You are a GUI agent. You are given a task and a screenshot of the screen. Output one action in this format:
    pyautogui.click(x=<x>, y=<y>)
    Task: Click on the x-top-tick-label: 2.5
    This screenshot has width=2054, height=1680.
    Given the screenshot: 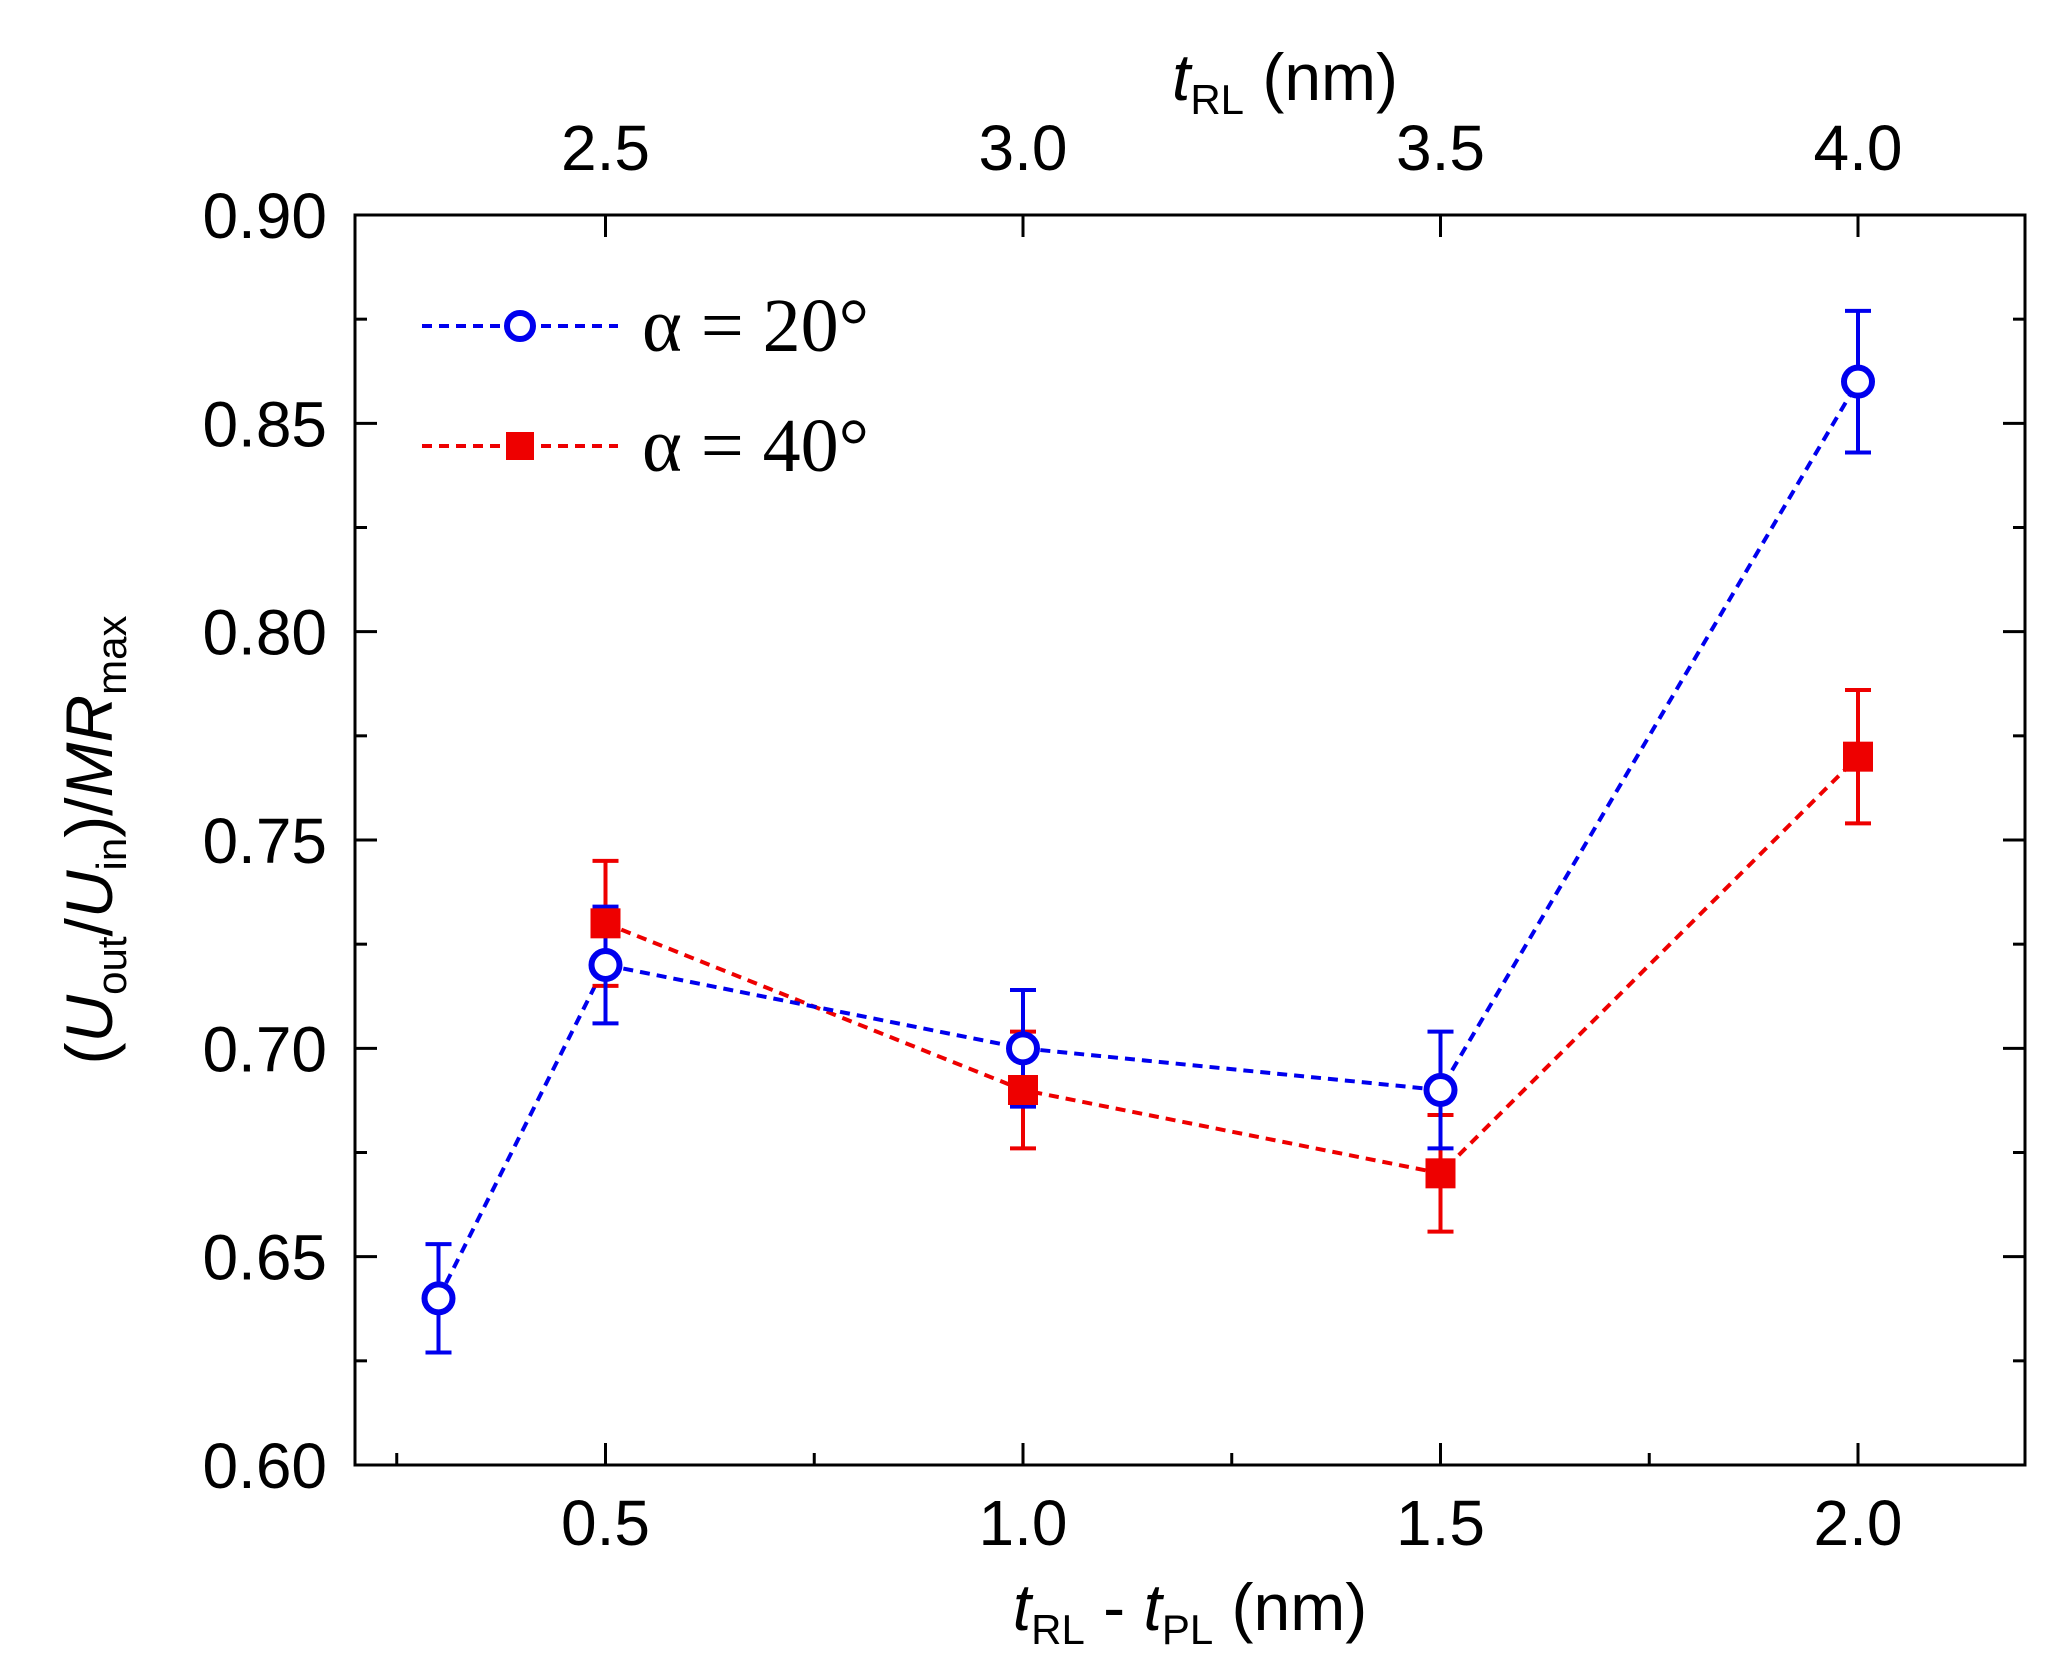 What is the action you would take?
    pyautogui.click(x=605, y=148)
    